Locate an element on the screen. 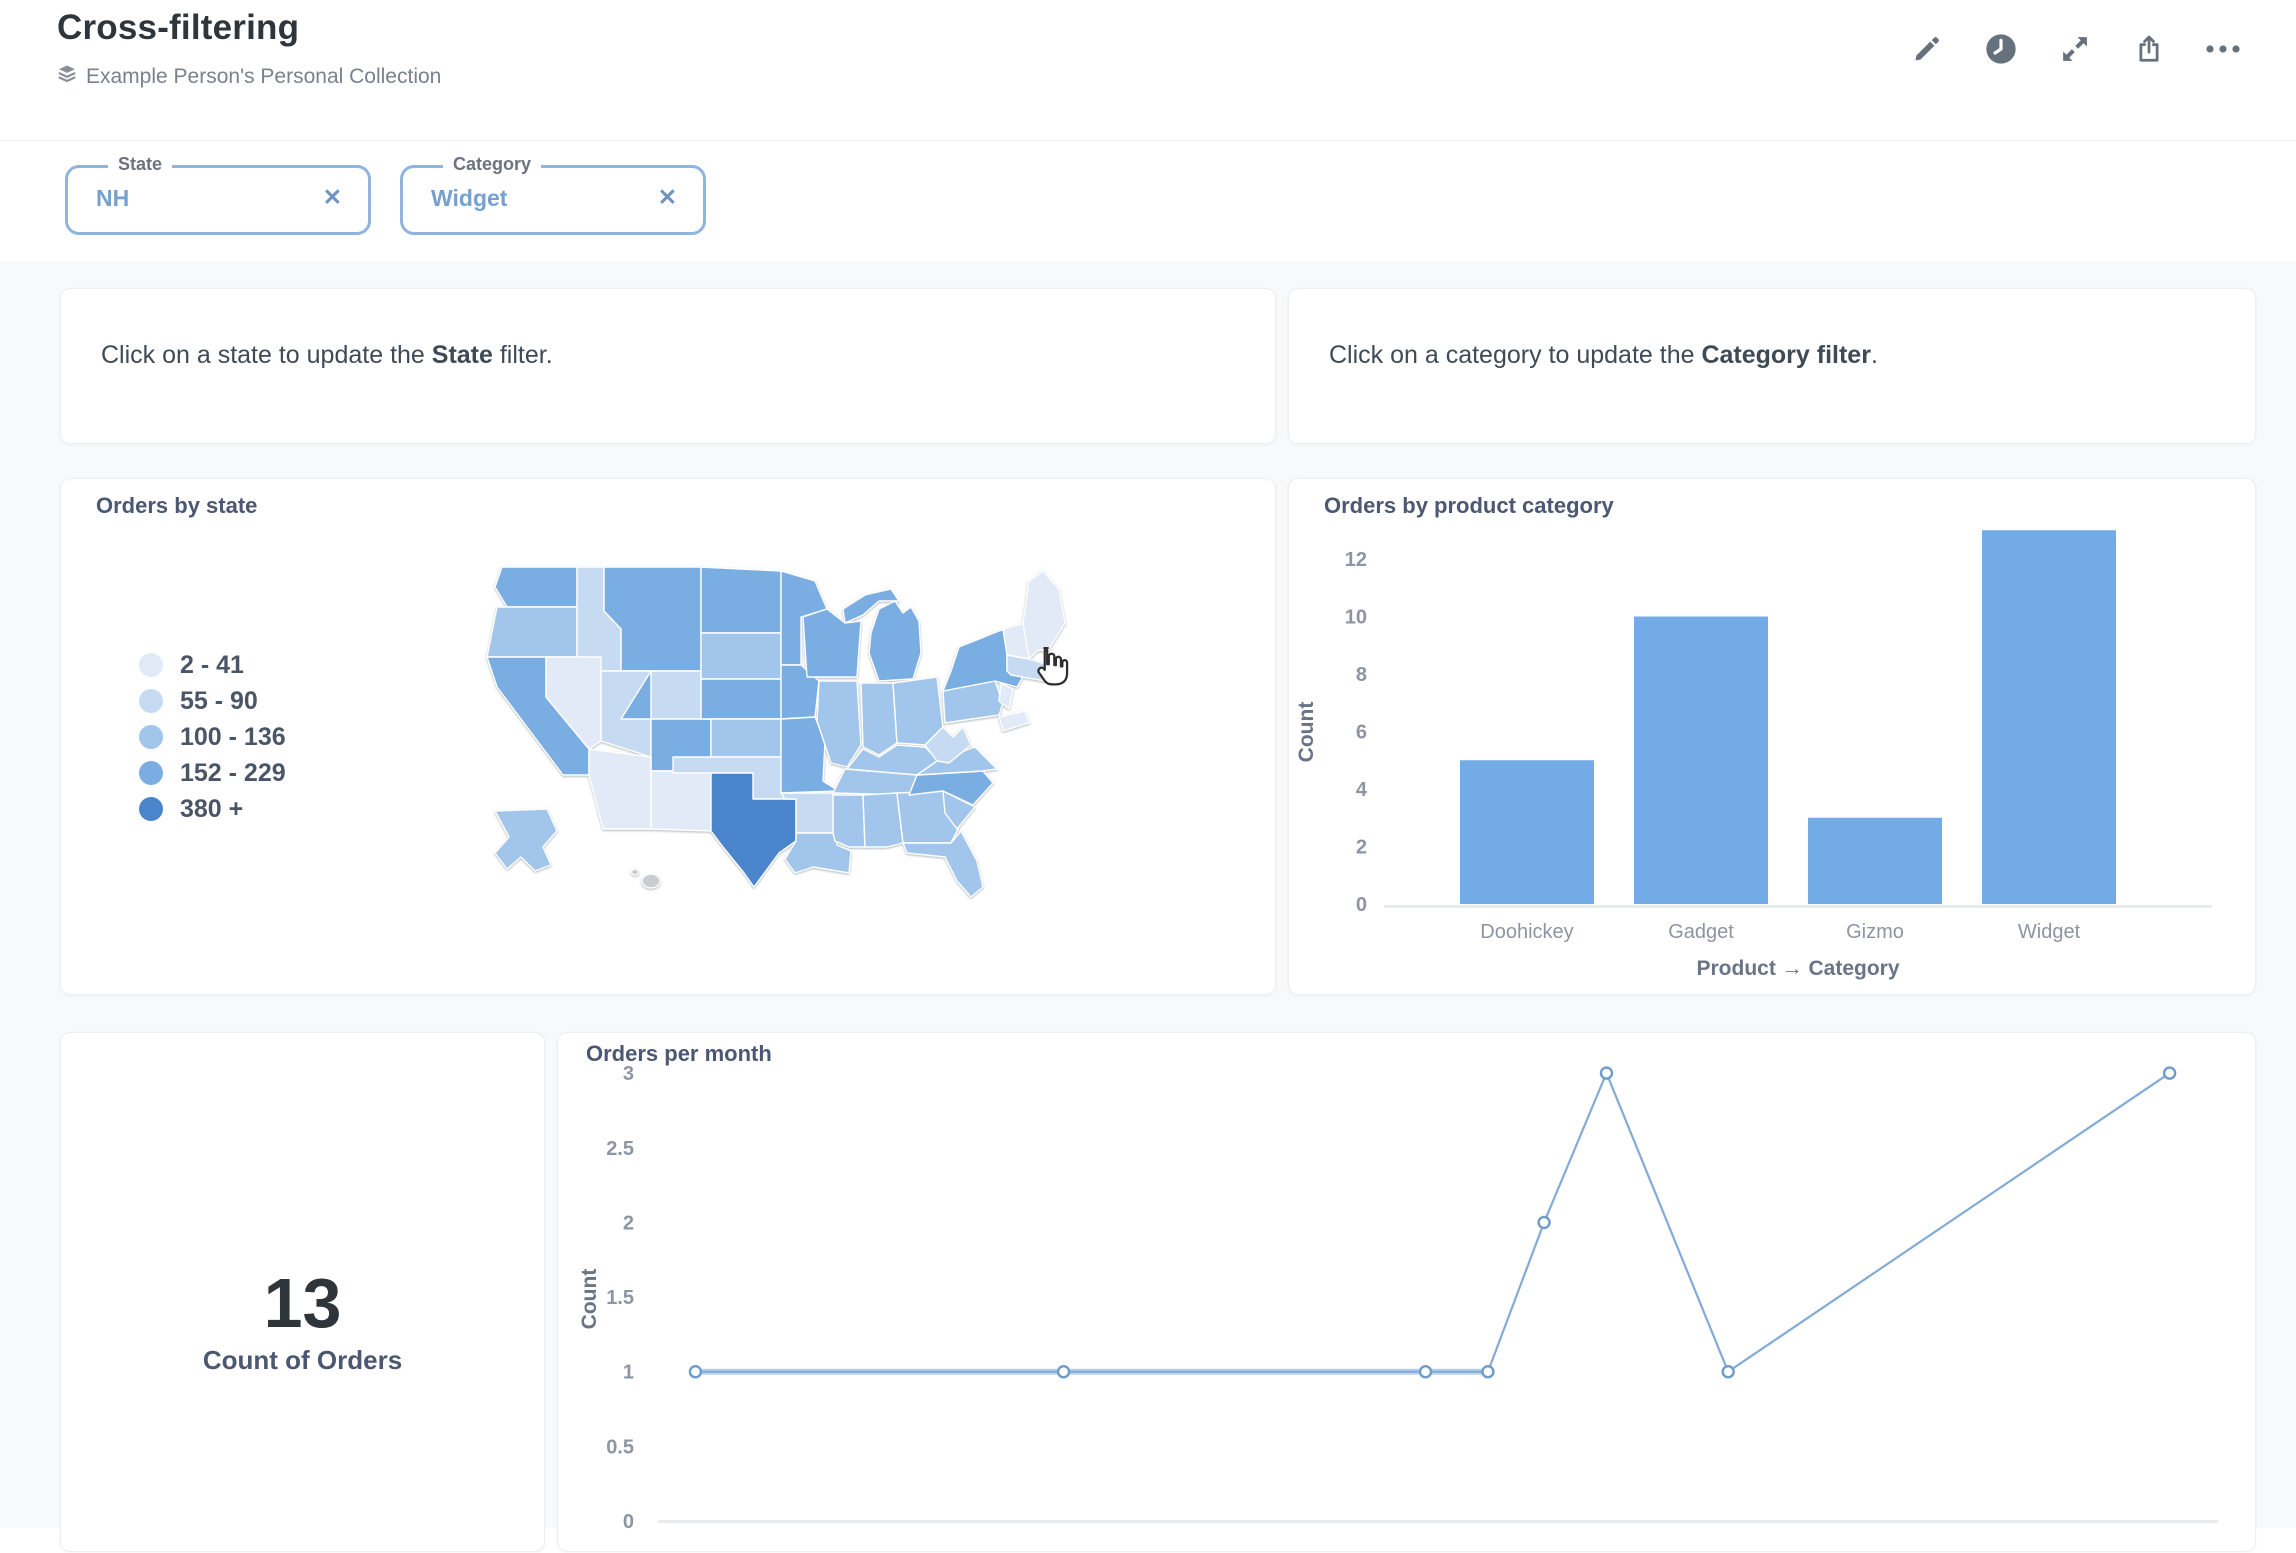 The width and height of the screenshot is (2296, 1553). pencil-icon is located at coordinates (1927, 49).